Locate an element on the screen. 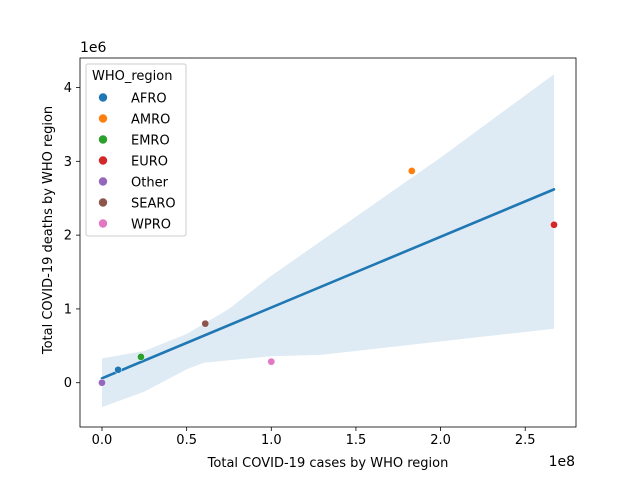  x-axis-ticks: 0.0 0.5 1.0 1.5 2.0 2.5 is located at coordinates (314, 437).